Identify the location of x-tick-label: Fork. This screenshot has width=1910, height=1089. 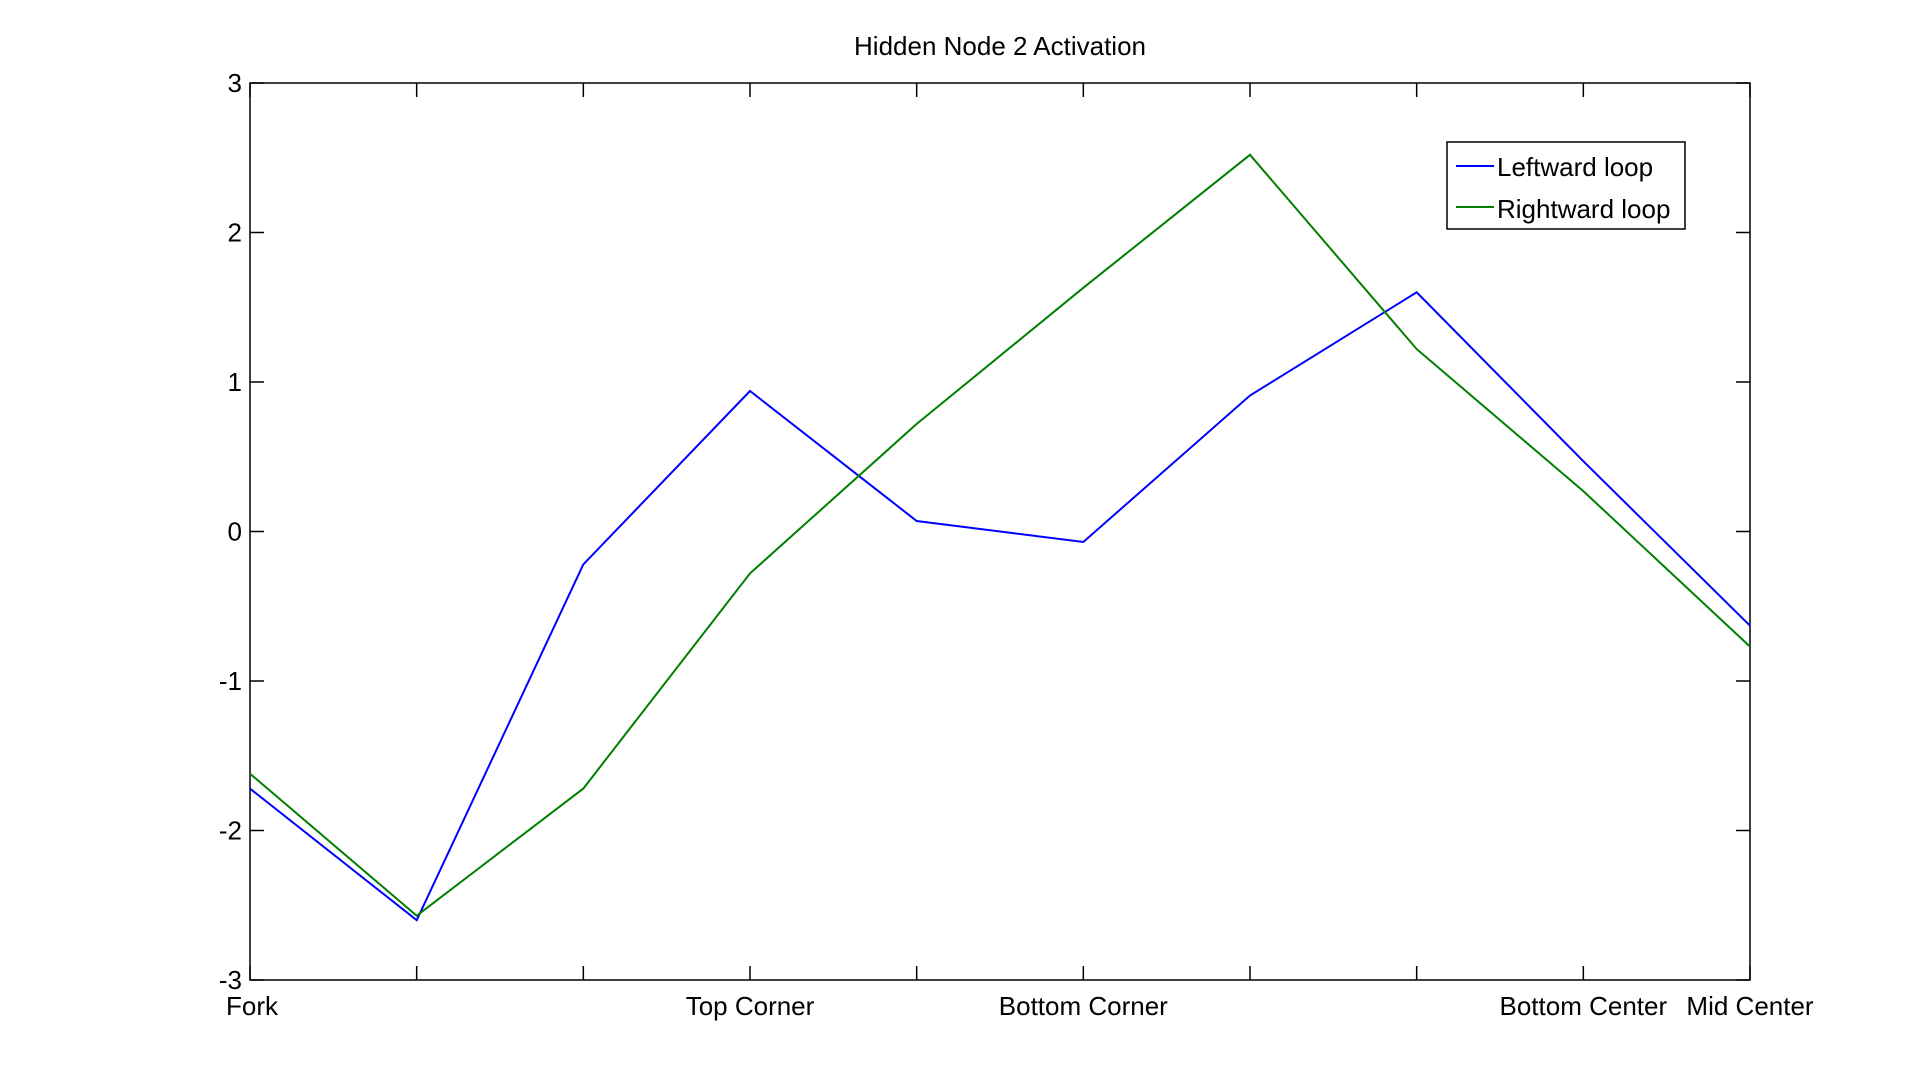
(252, 1006).